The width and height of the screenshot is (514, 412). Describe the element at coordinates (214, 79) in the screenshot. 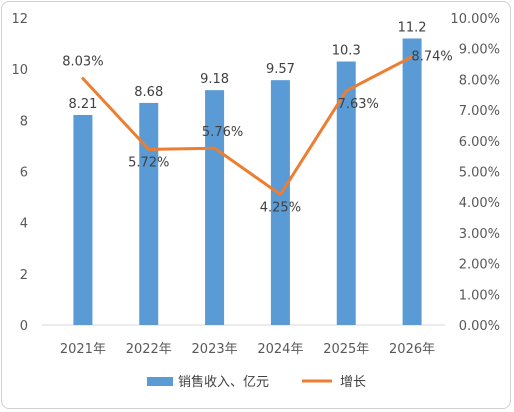

I see `bar-data-label: 9.18` at that location.